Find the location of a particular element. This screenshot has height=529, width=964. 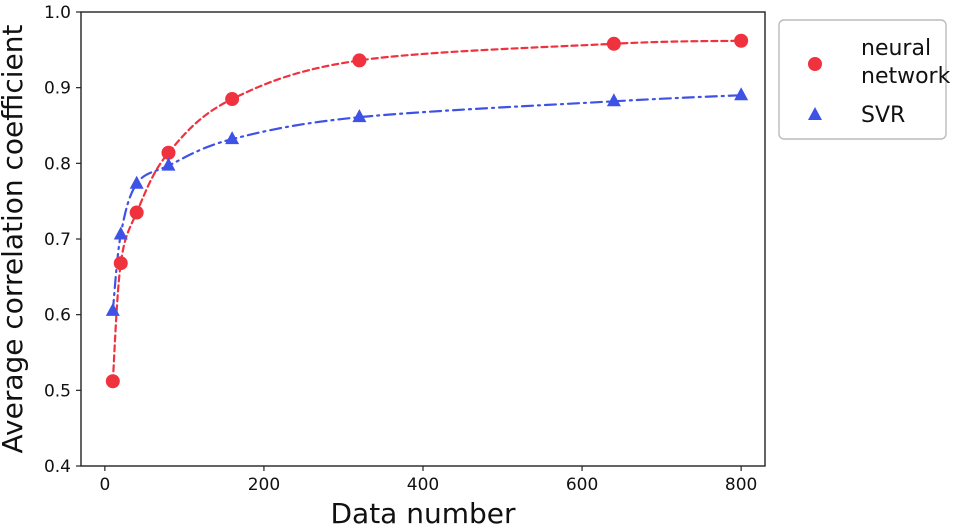

x-tick-label-600: 600 is located at coordinates (582, 485).